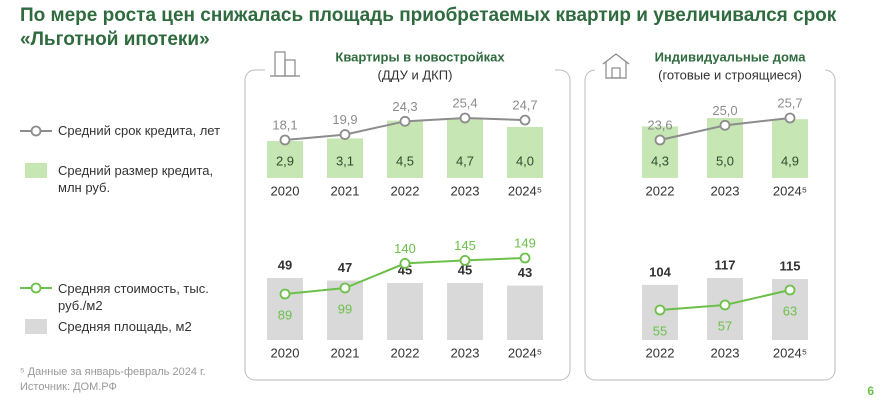 The height and width of the screenshot is (410, 888). I want to click on bar-label: 5,0, so click(725, 160).